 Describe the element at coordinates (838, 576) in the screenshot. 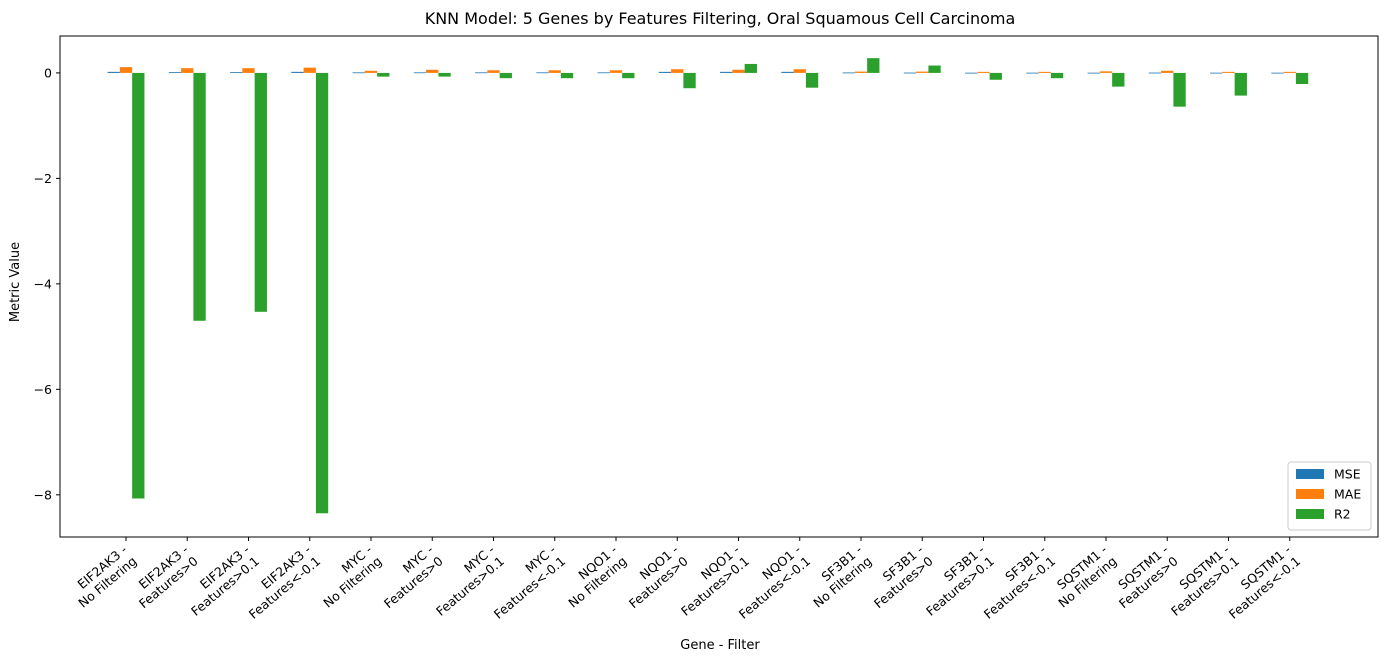

I see `x-tick-label: SF3B1 -No Filtering` at that location.